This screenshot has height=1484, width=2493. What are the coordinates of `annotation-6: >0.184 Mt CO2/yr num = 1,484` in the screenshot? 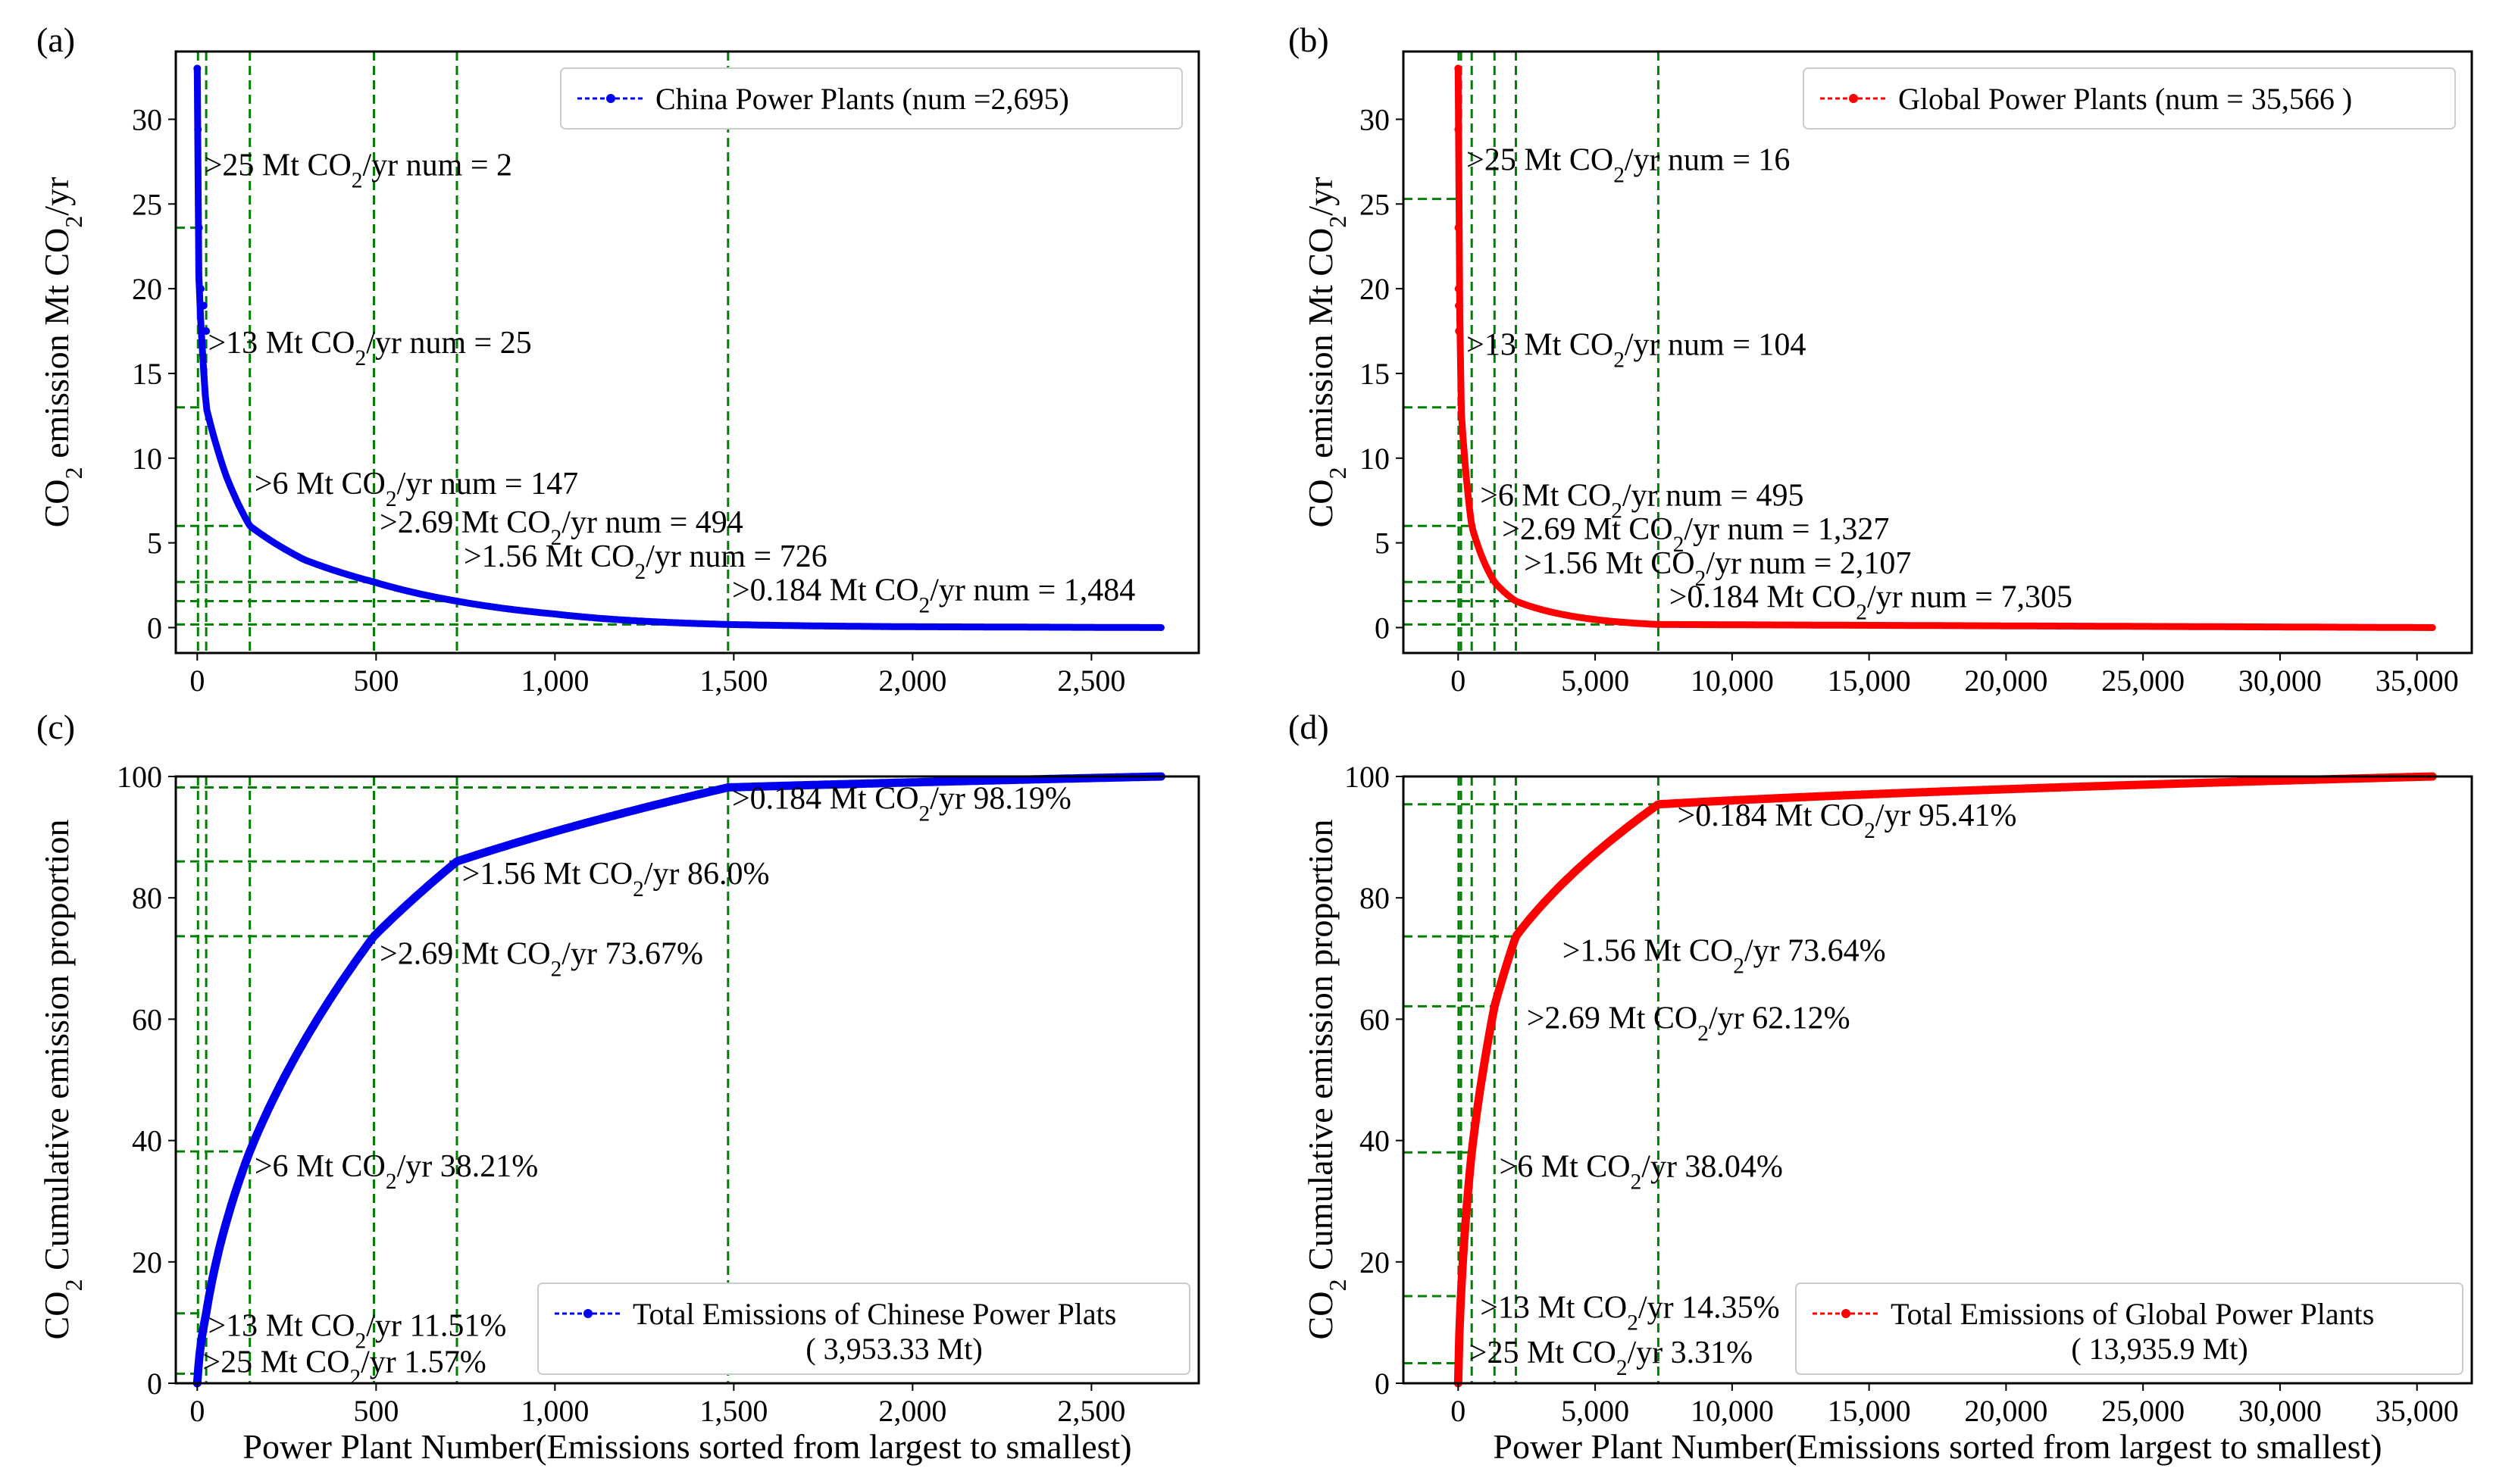 It's located at (933, 595).